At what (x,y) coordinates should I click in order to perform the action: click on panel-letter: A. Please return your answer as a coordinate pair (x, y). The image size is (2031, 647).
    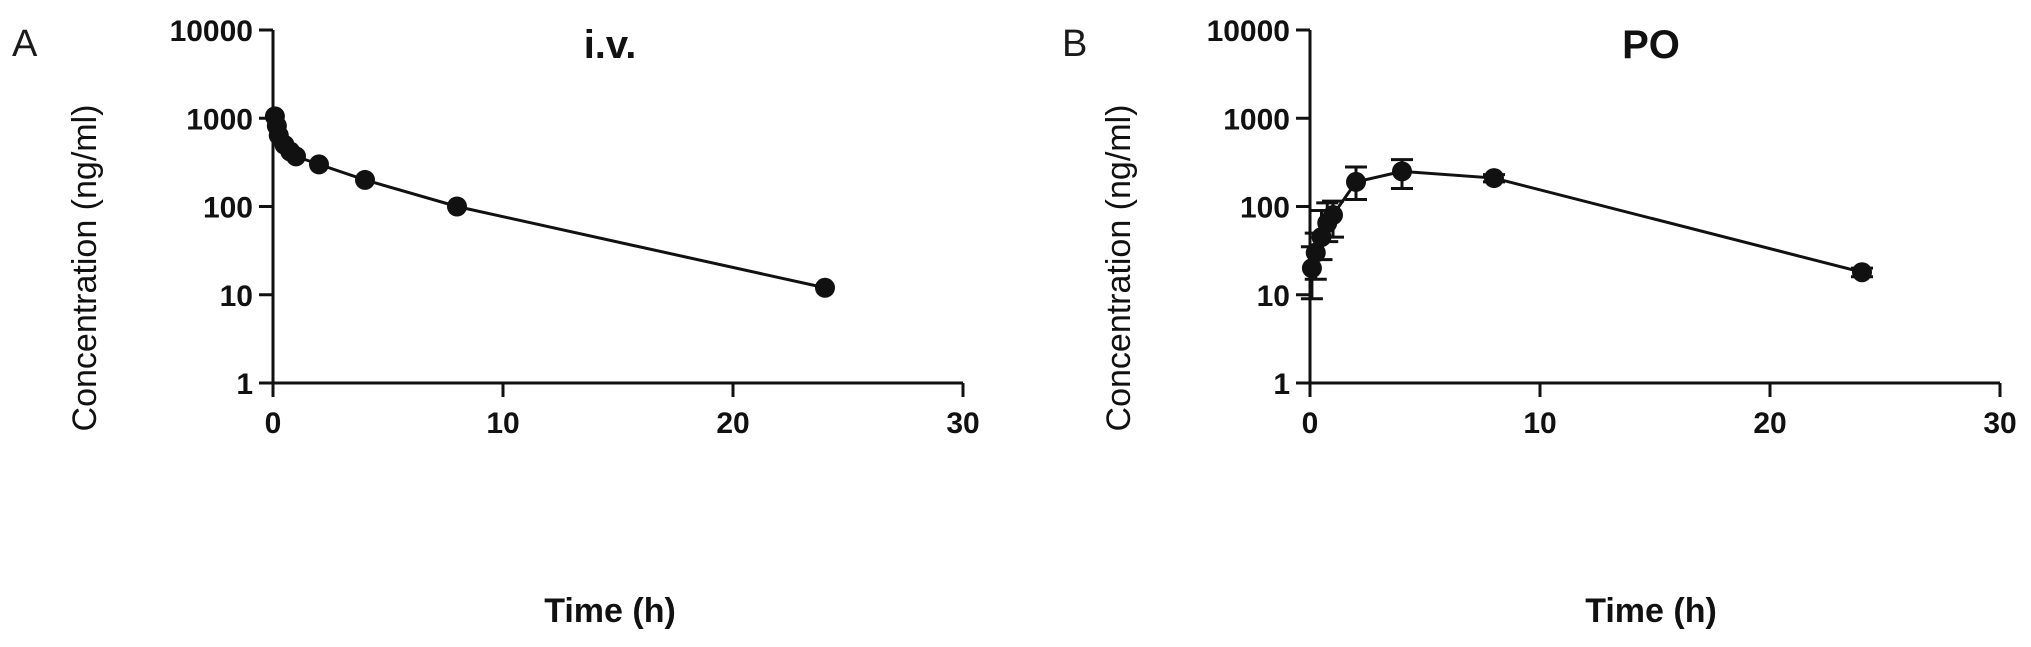
    Looking at the image, I should click on (25, 44).